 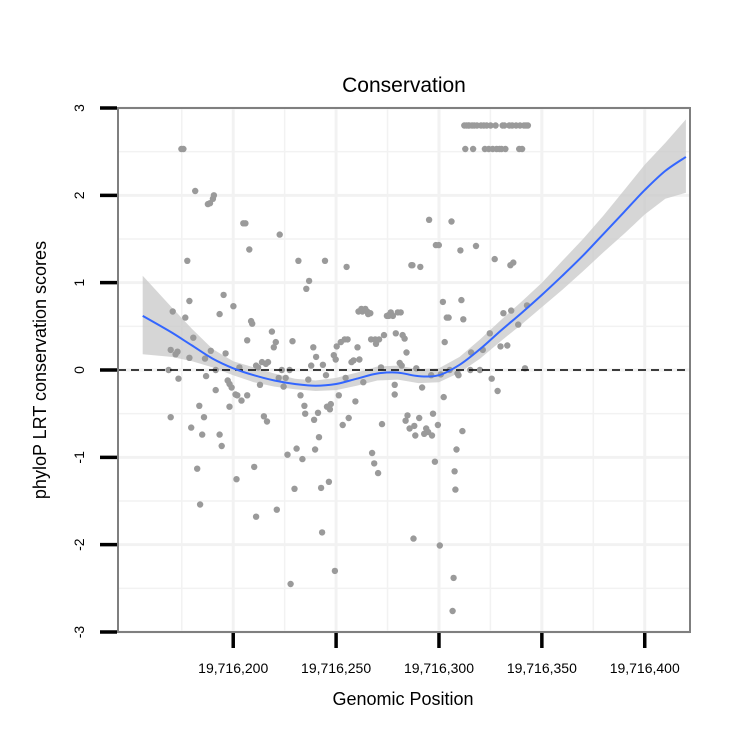 I want to click on x-axis-title: Genomic Position, so click(x=402, y=699).